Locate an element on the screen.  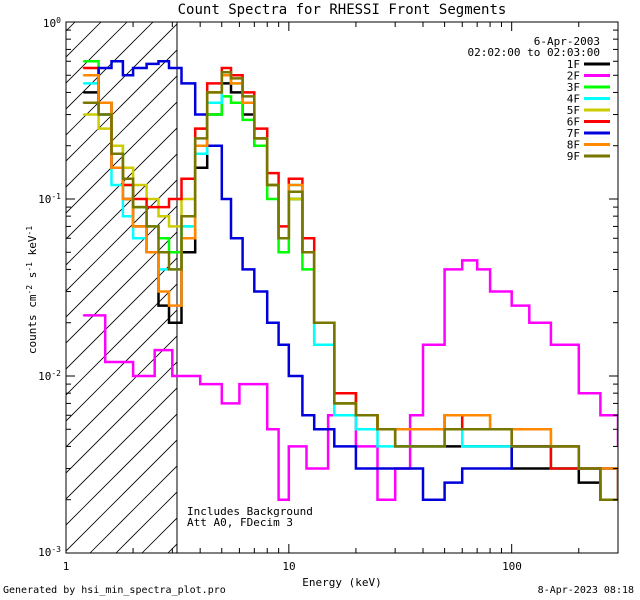
legend-label-8f: 8F is located at coordinates (573, 145).